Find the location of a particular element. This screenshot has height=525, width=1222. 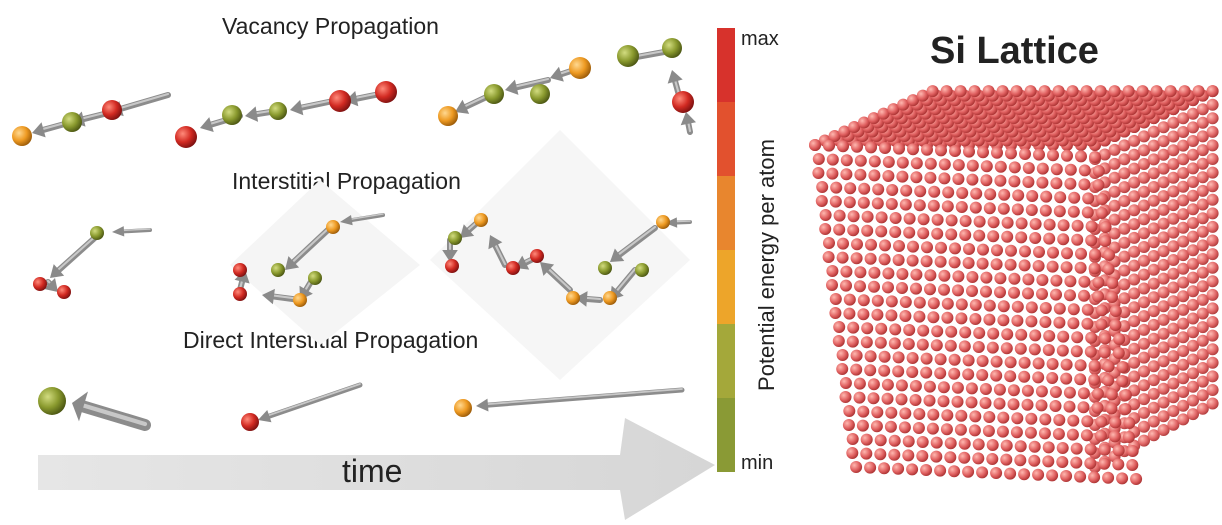

orange-atom is located at coordinates (610, 298).